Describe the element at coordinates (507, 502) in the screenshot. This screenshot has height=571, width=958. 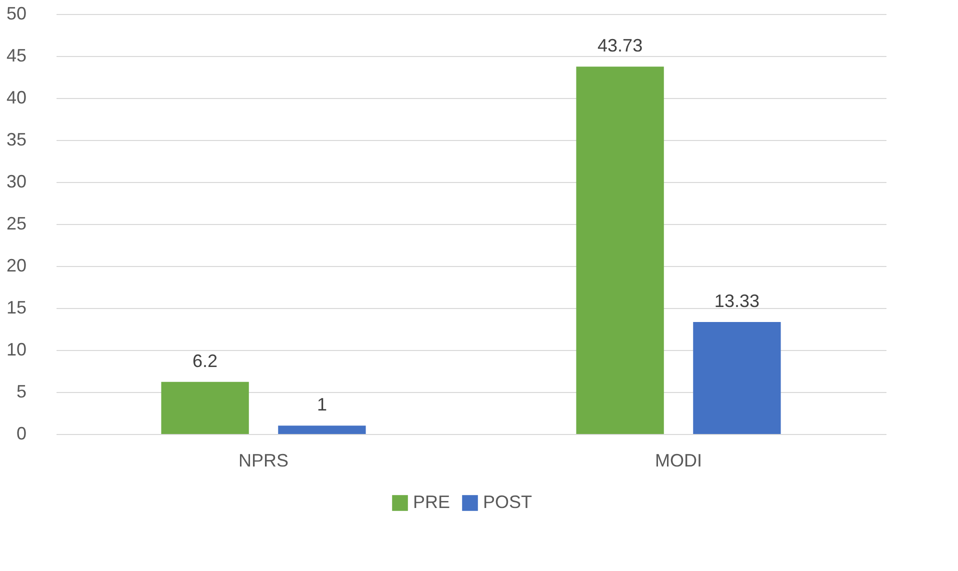
I see `legend-label: POST` at that location.